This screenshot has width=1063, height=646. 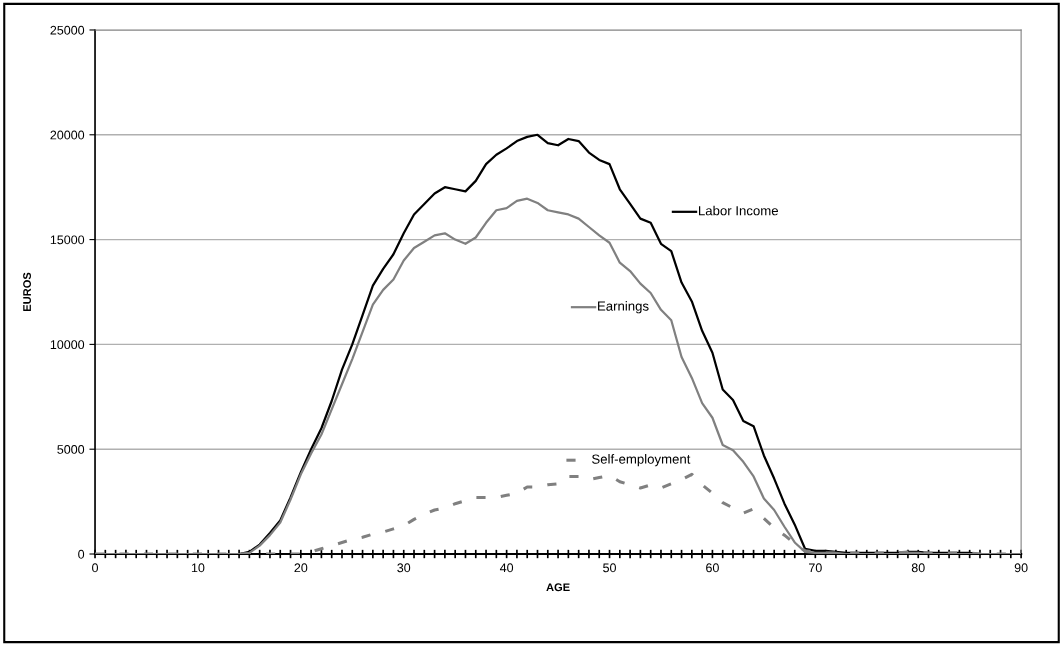 What do you see at coordinates (712, 568) in the screenshot?
I see `x-tick-label: 60` at bounding box center [712, 568].